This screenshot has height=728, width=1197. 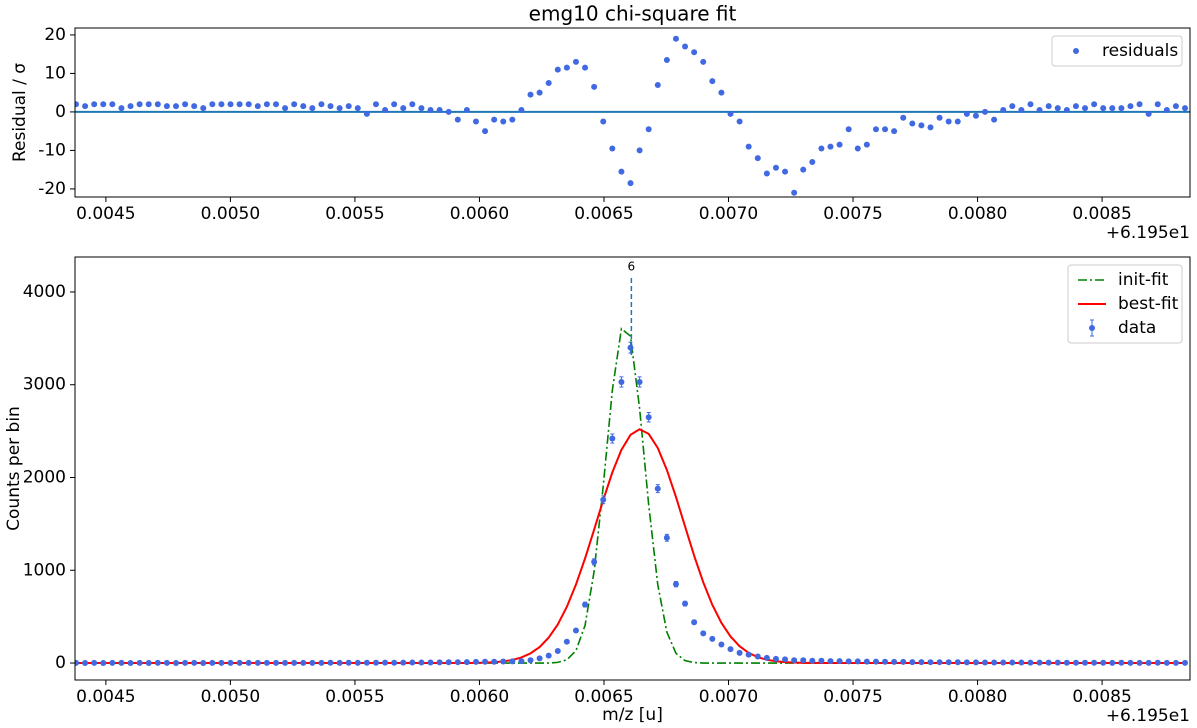 What do you see at coordinates (479, 697) in the screenshot?
I see `x-tick-label: 0.0060` at bounding box center [479, 697].